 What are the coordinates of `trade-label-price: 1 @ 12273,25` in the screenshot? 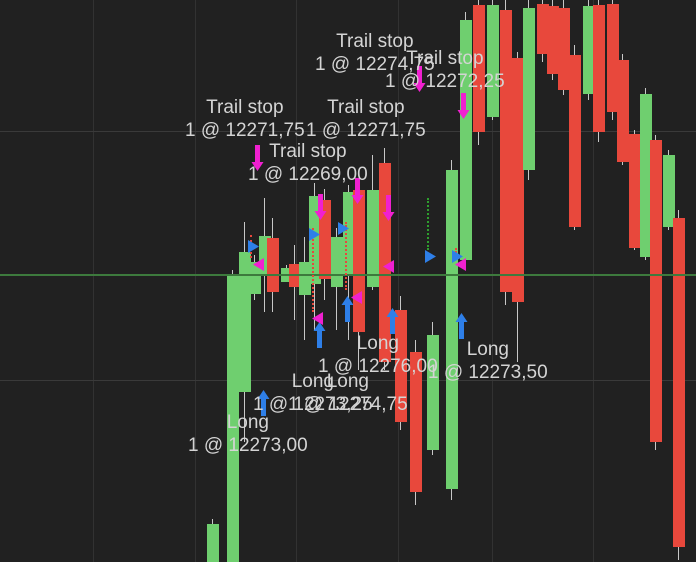 It's located at (313, 404).